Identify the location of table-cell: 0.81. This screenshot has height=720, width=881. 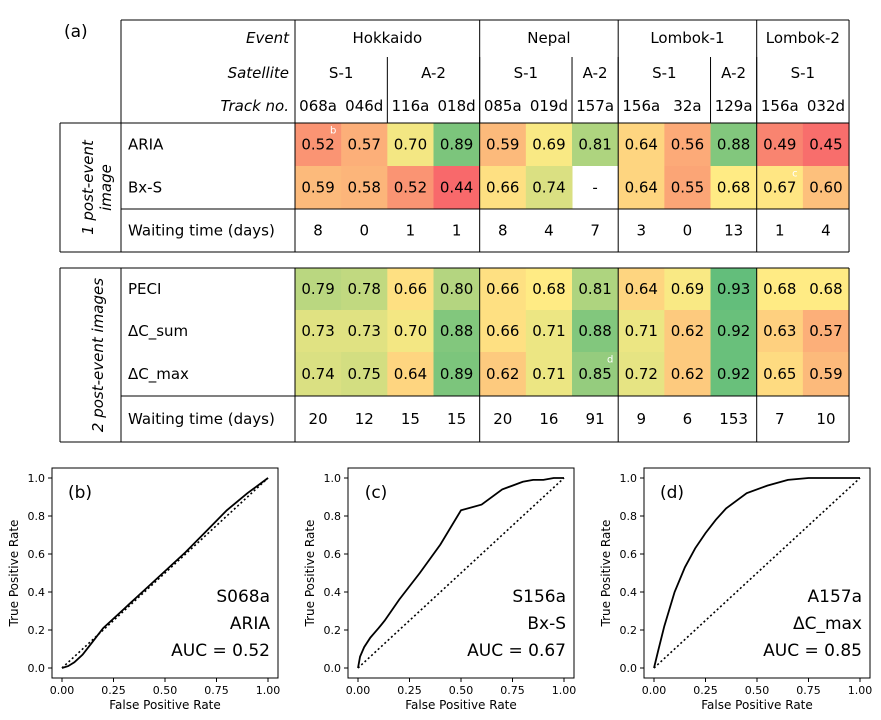
(594, 145).